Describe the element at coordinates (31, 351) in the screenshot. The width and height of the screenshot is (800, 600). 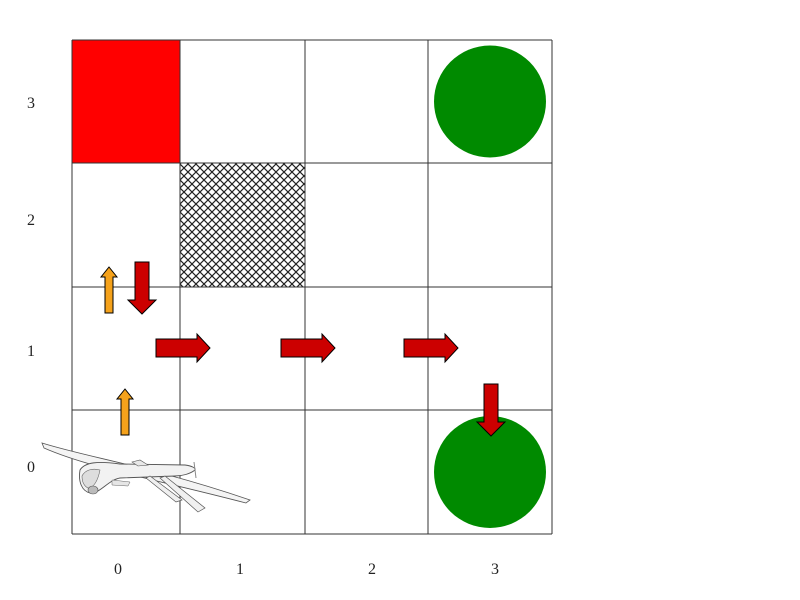
I see `y-tick-1: 1` at that location.